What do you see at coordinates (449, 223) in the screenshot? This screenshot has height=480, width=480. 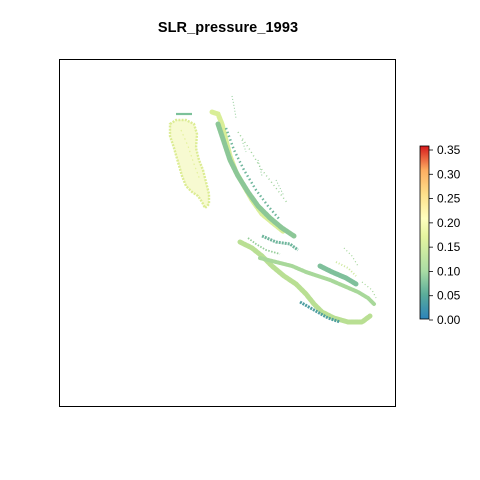 I see `colorbar-tick-label: 0.20` at bounding box center [449, 223].